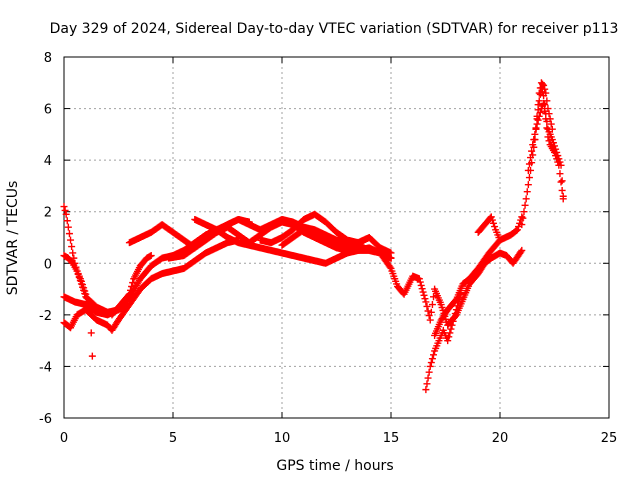  Describe the element at coordinates (48, 110) in the screenshot. I see `y-tick-label: 6` at that location.